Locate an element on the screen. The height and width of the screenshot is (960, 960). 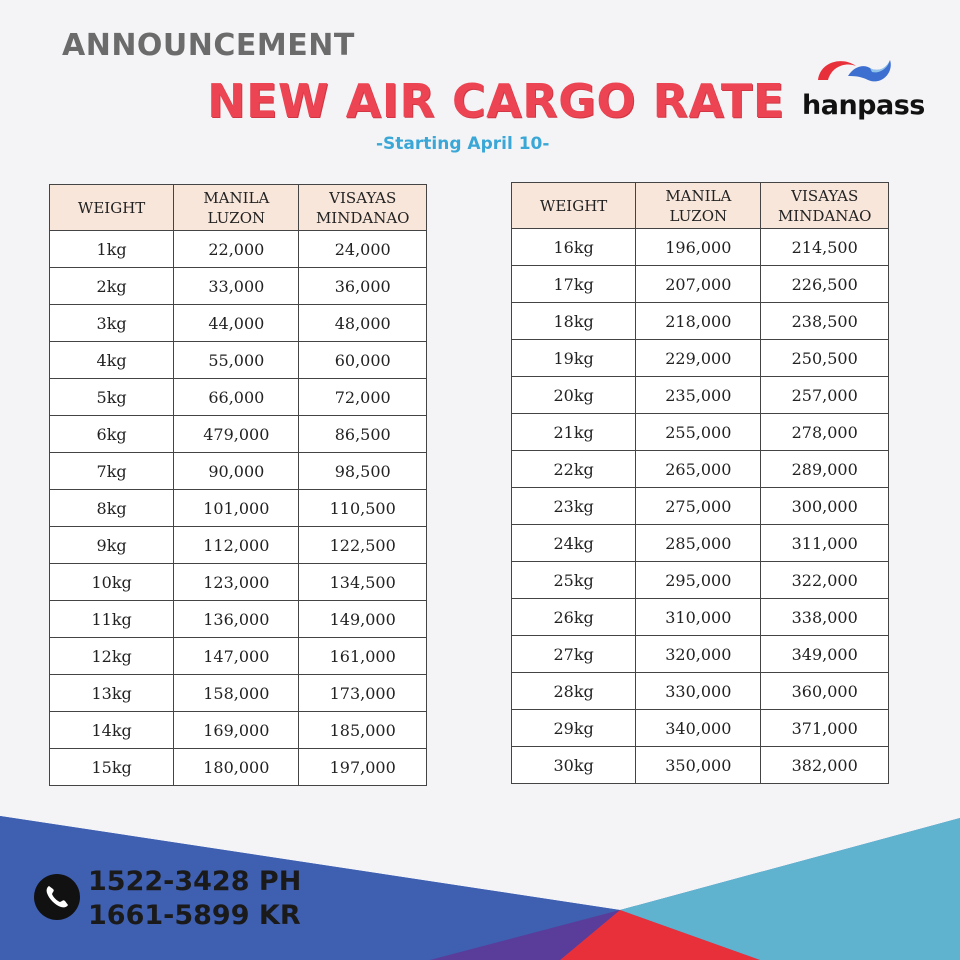
table-row: 19kg 229,000 250,500 is located at coordinates (699, 358).